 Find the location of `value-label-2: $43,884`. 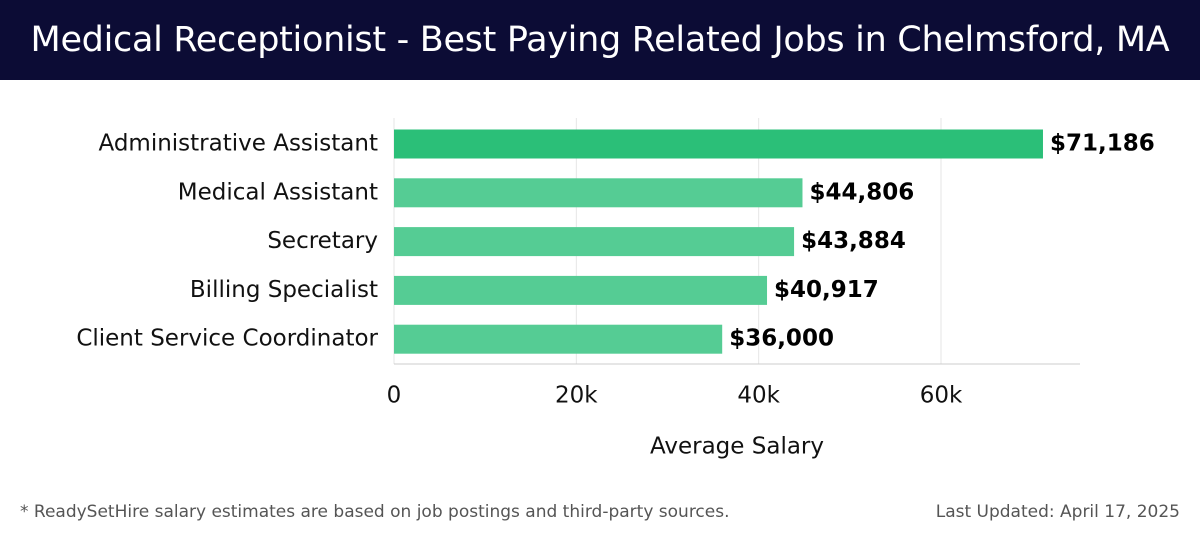

value-label-2: $43,884 is located at coordinates (853, 241).